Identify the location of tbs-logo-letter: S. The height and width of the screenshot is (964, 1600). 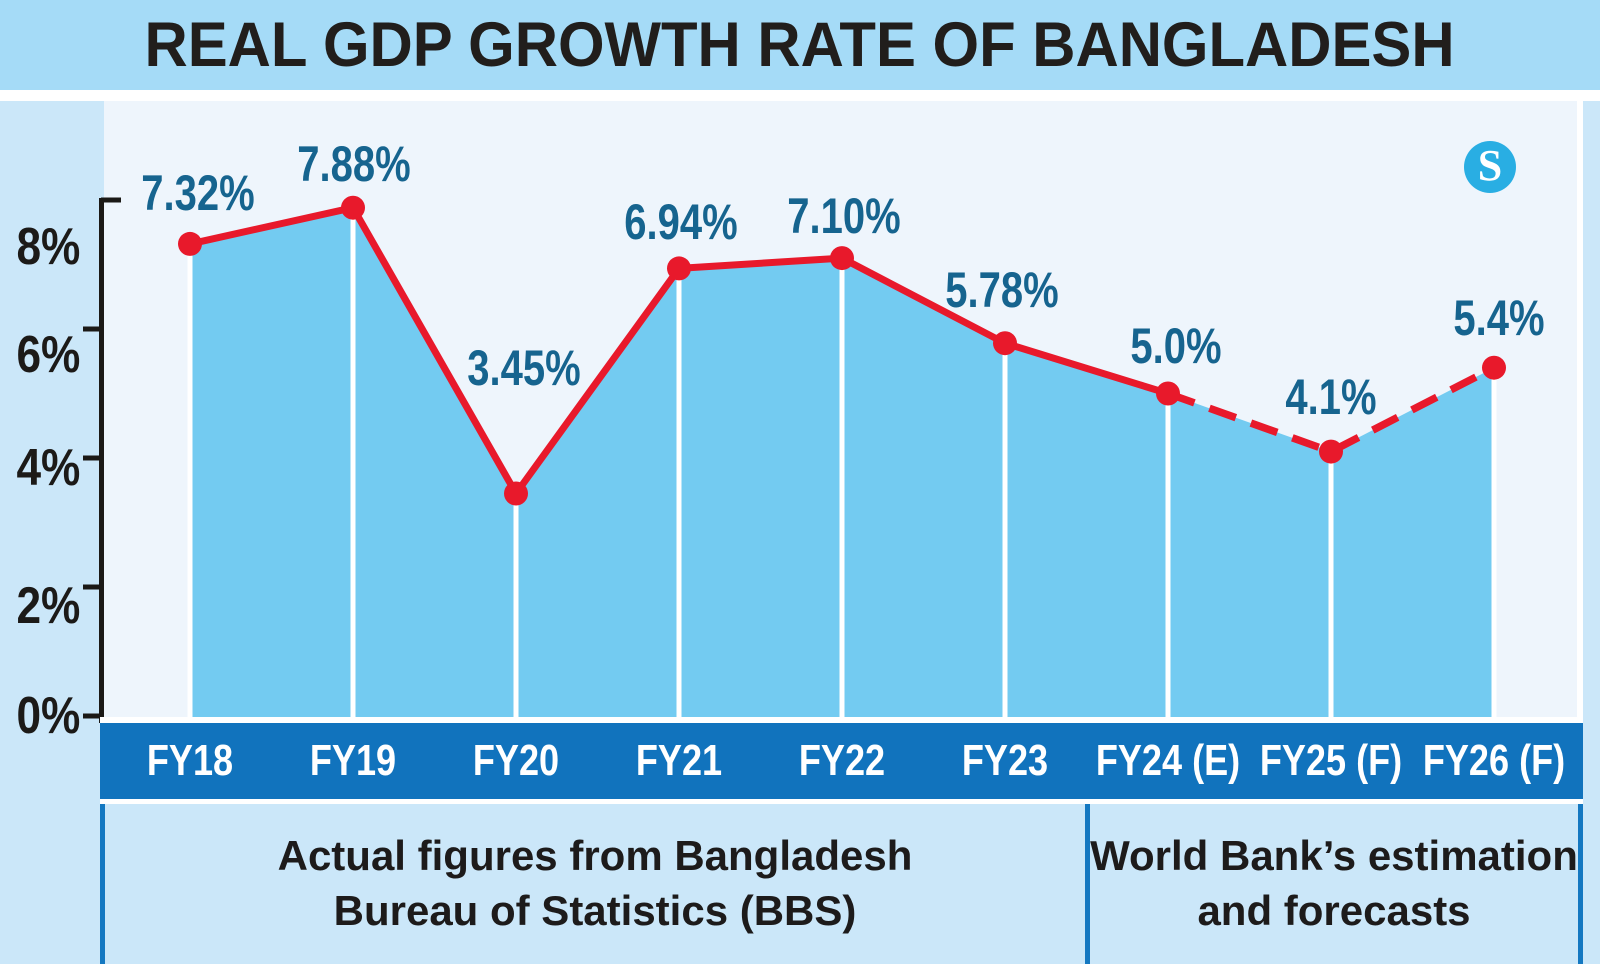
(1490, 165).